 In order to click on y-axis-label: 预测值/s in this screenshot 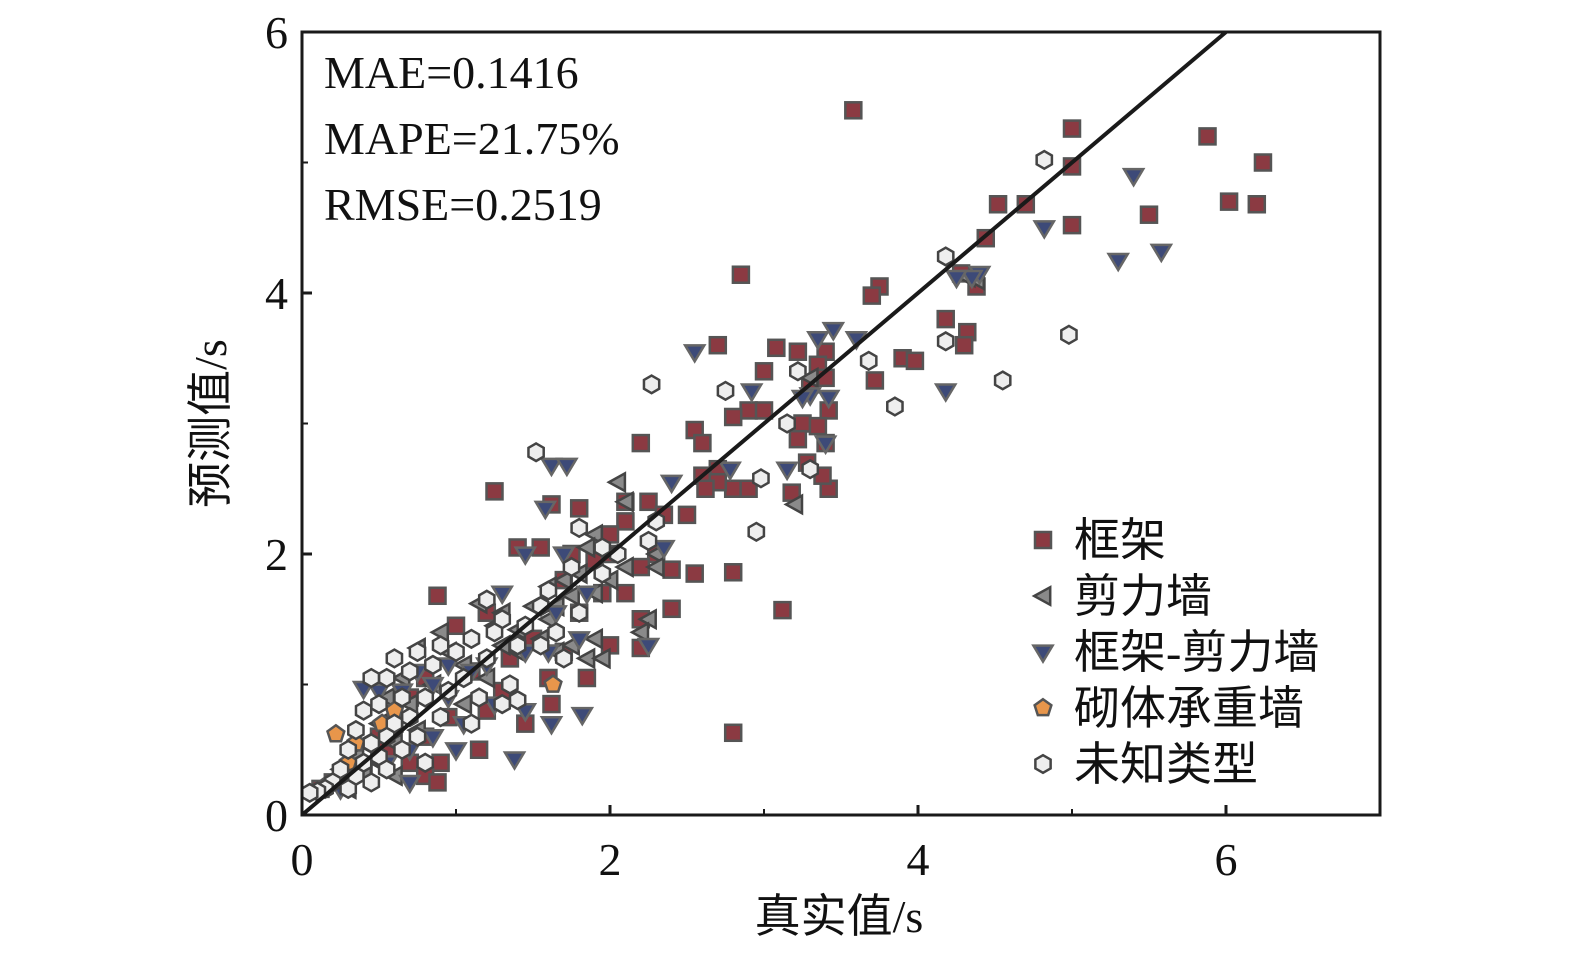, I will do `click(210, 423)`.